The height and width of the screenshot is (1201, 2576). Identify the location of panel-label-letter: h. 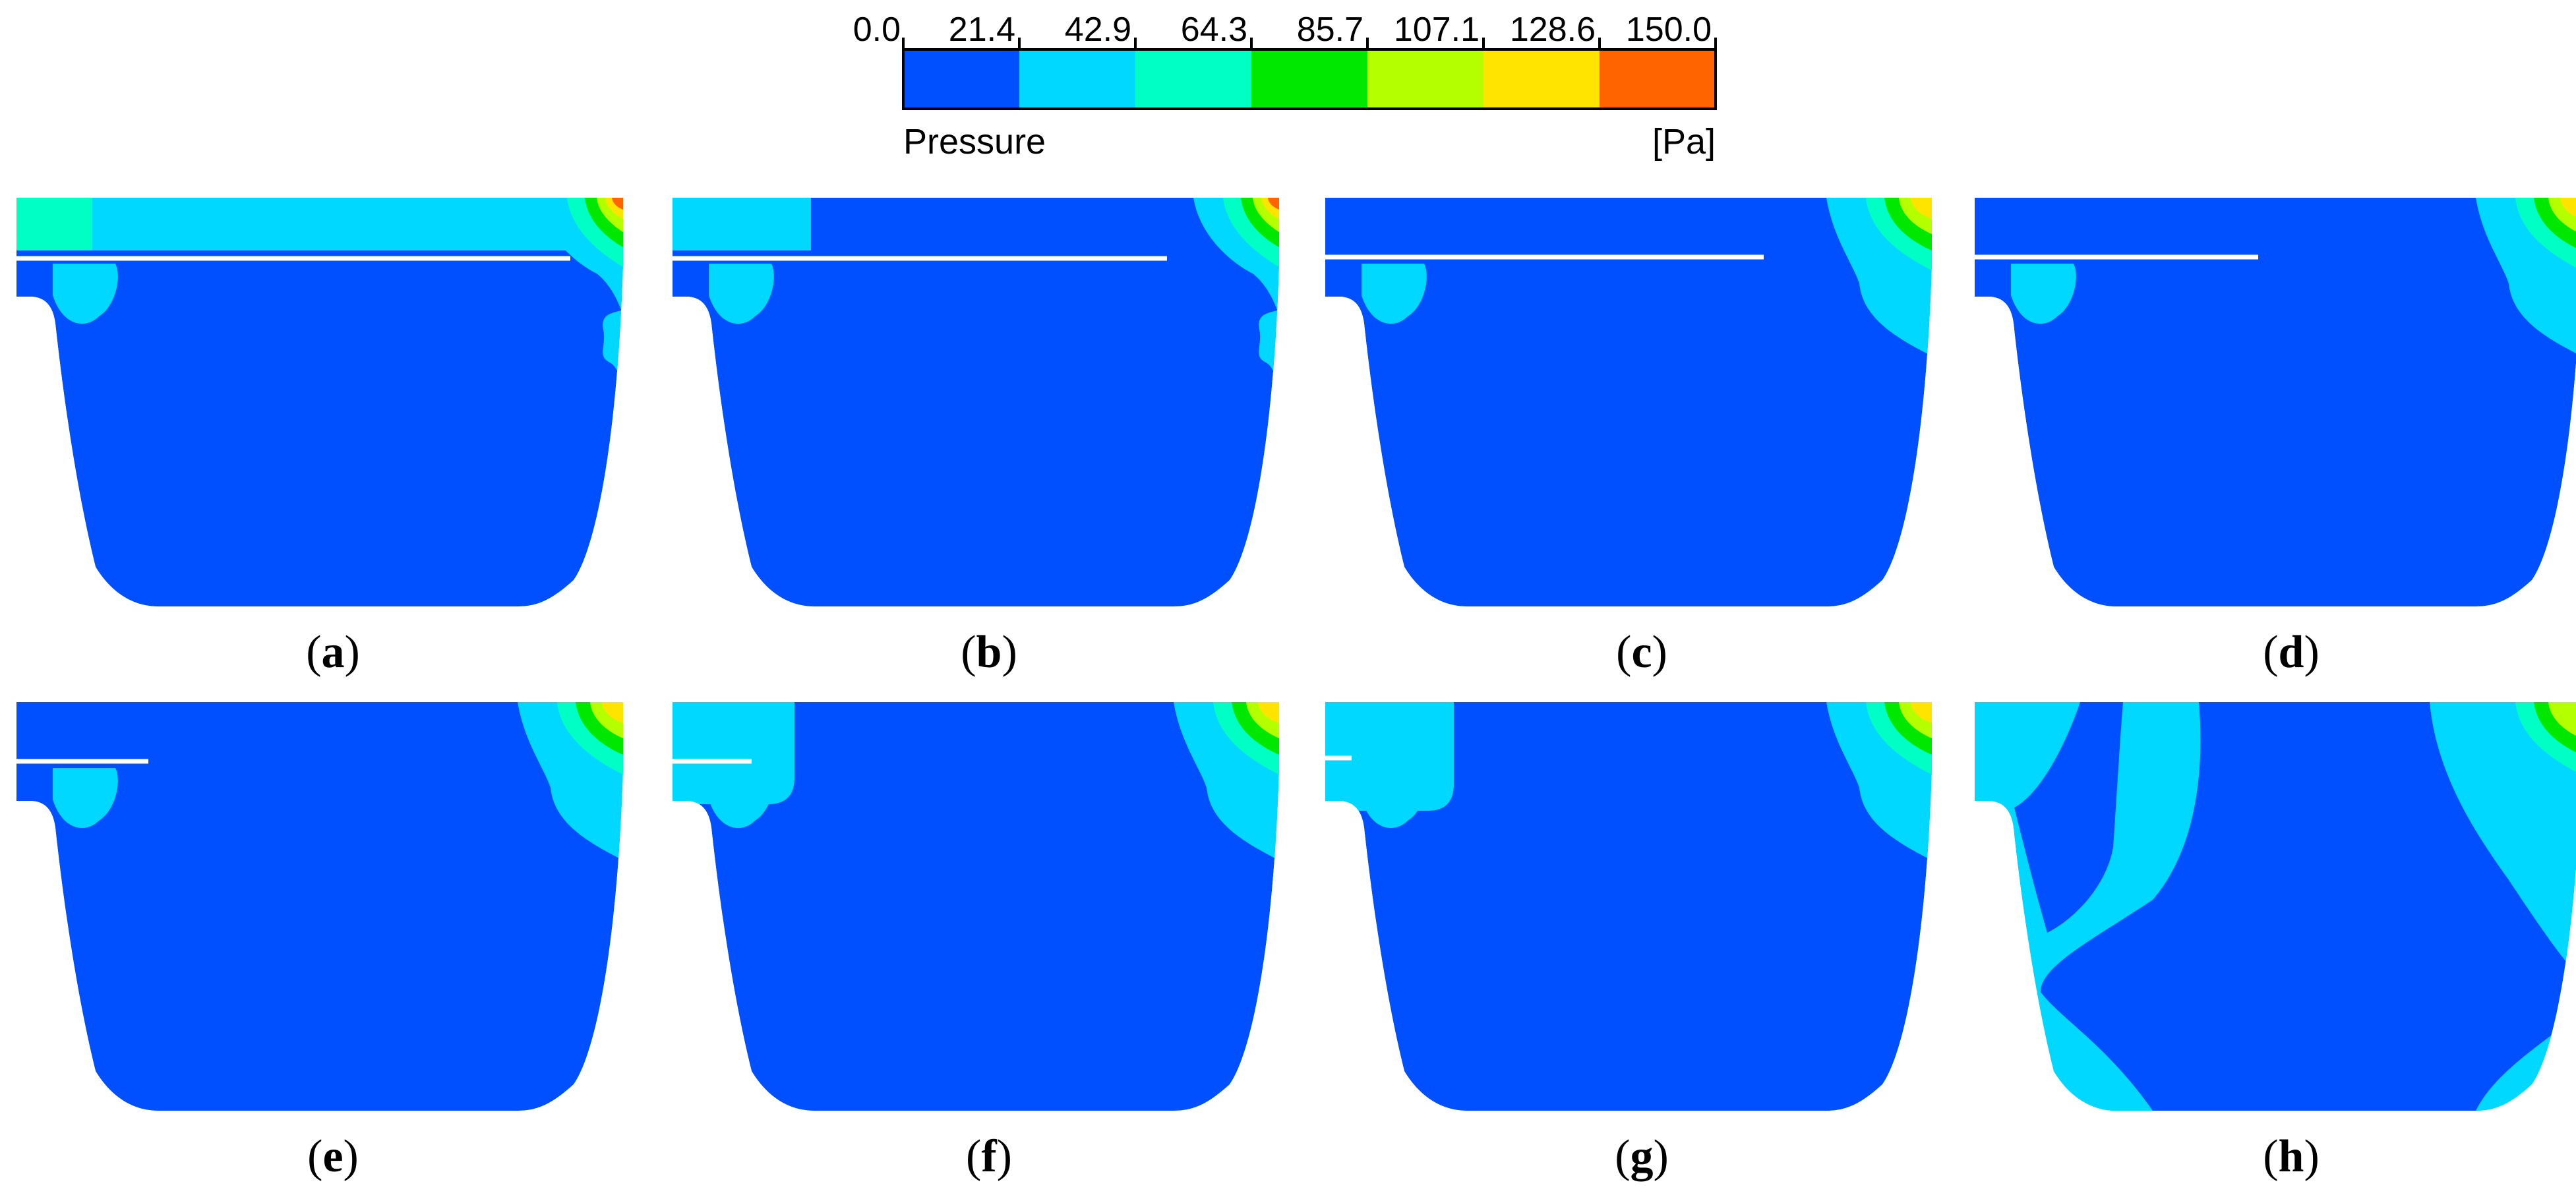
(2291, 1156).